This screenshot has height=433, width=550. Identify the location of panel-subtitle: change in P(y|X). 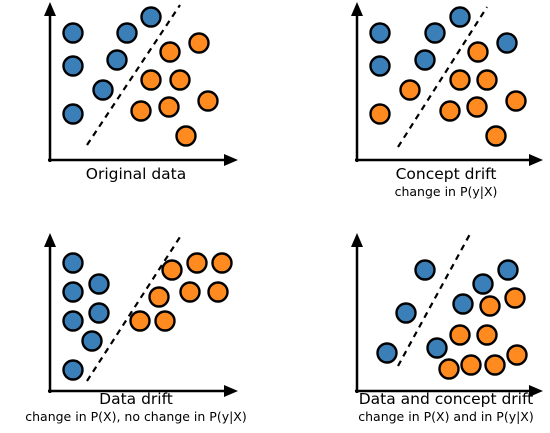
(446, 191).